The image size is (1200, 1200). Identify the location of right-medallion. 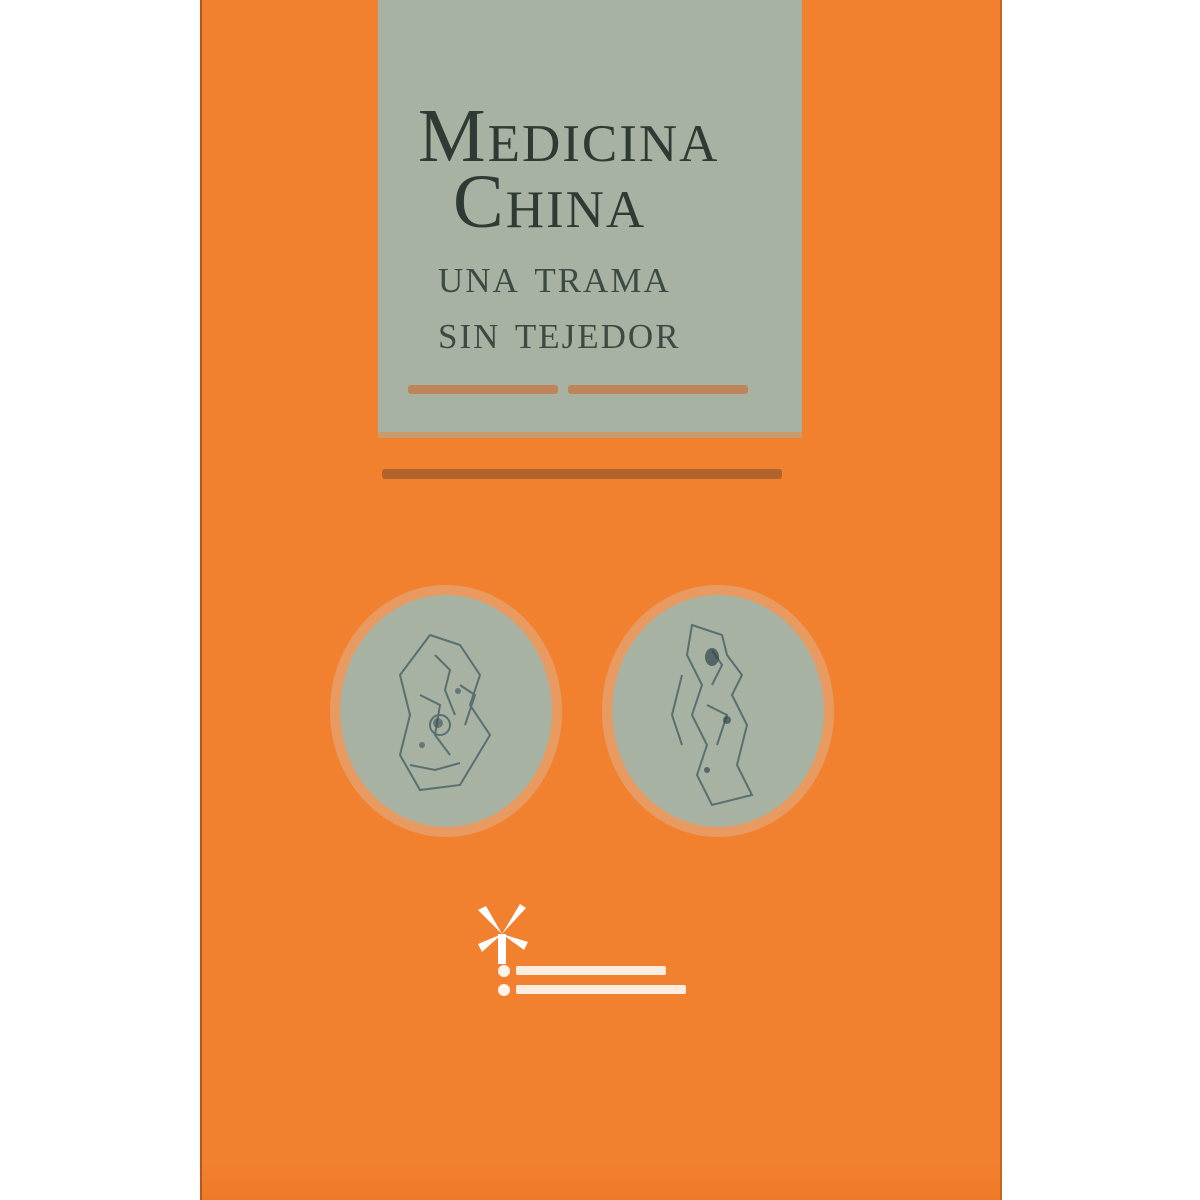
(718, 711).